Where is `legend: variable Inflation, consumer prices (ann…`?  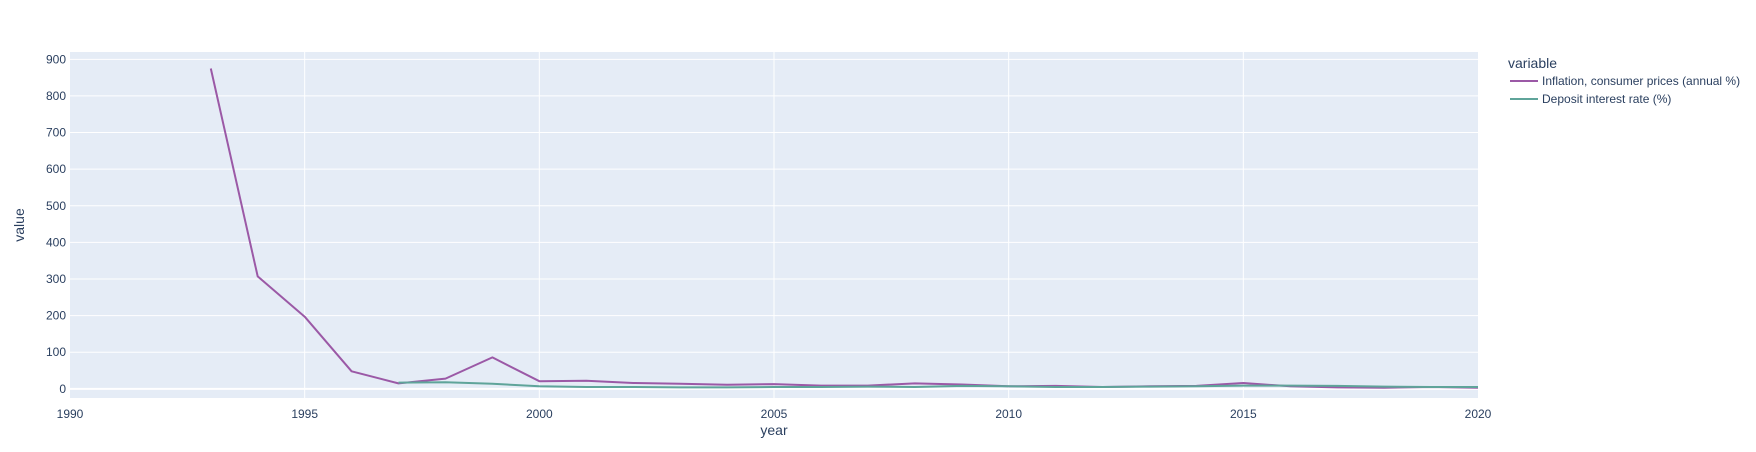 legend: variable Inflation, consumer prices (ann… is located at coordinates (1624, 80).